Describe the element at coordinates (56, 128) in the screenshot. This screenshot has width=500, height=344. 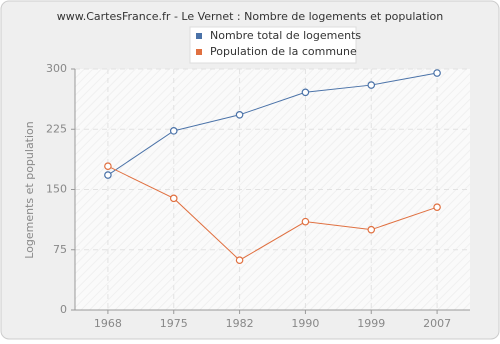
I see `y-tick-label: 225` at that location.